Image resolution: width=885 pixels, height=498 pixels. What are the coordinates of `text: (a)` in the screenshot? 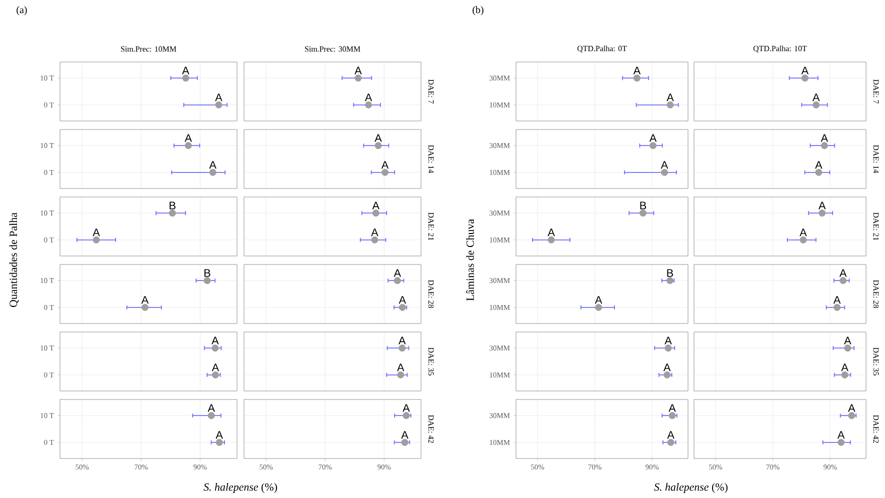 It's located at (21, 11).